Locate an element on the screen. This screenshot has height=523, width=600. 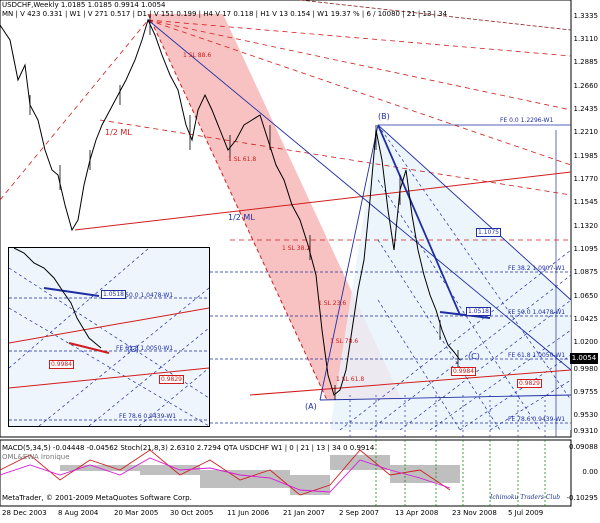
inset-red-thick is located at coordinates (89, 348).